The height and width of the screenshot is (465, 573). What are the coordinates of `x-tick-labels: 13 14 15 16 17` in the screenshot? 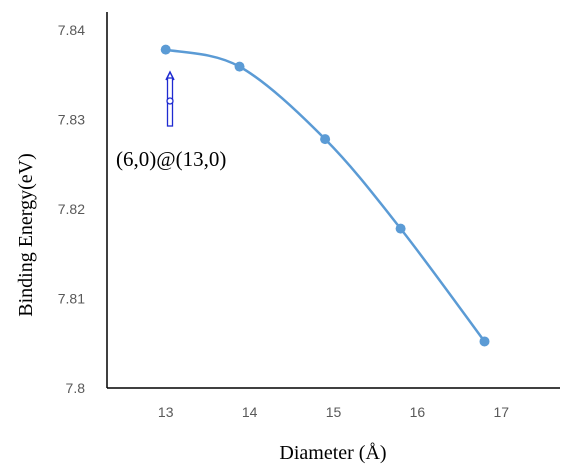 It's located at (333, 412).